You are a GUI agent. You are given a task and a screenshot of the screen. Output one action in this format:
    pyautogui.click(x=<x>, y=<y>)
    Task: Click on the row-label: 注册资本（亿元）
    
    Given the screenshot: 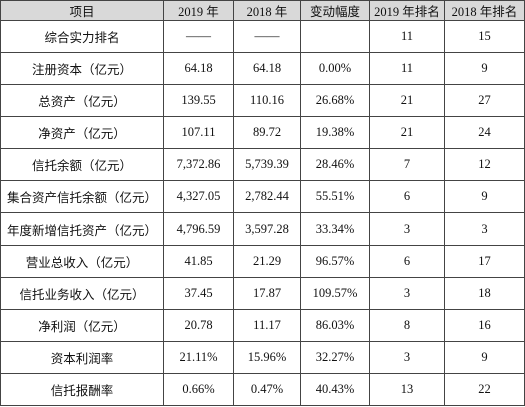 What is the action you would take?
    pyautogui.click(x=82, y=69)
    